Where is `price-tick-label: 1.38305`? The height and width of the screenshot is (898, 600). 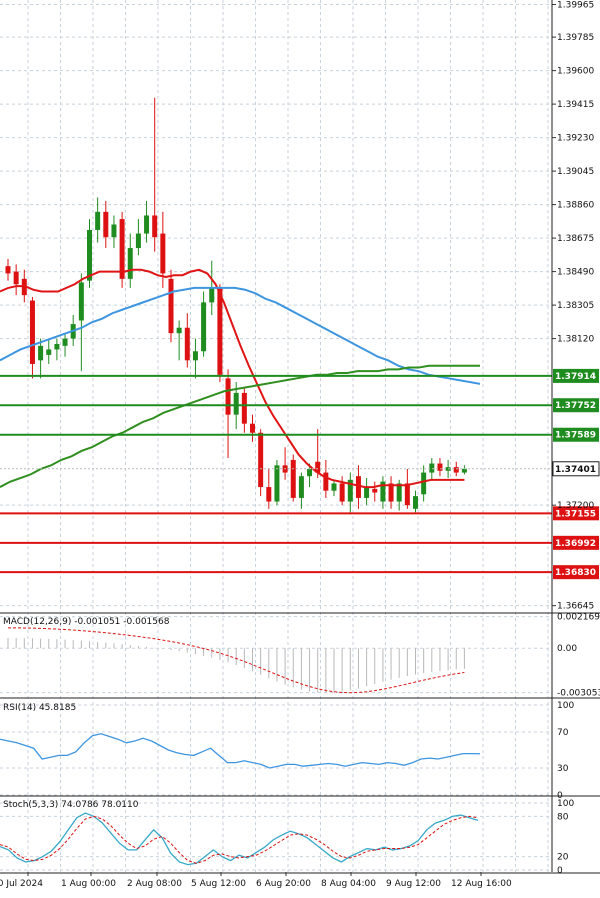
price-tick-label: 1.38305 is located at coordinates (575, 306).